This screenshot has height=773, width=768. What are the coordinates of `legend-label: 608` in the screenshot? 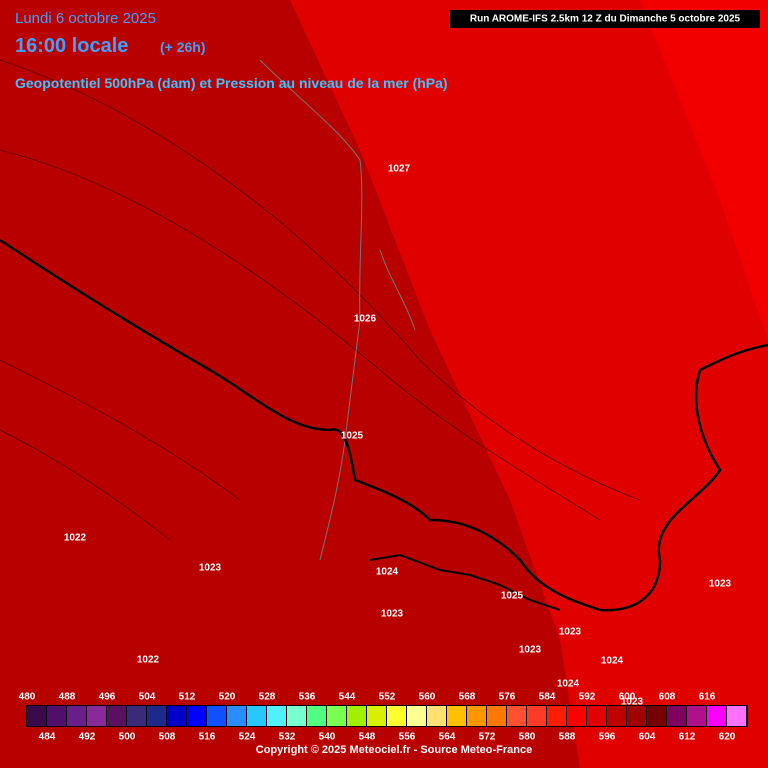 It's located at (667, 697).